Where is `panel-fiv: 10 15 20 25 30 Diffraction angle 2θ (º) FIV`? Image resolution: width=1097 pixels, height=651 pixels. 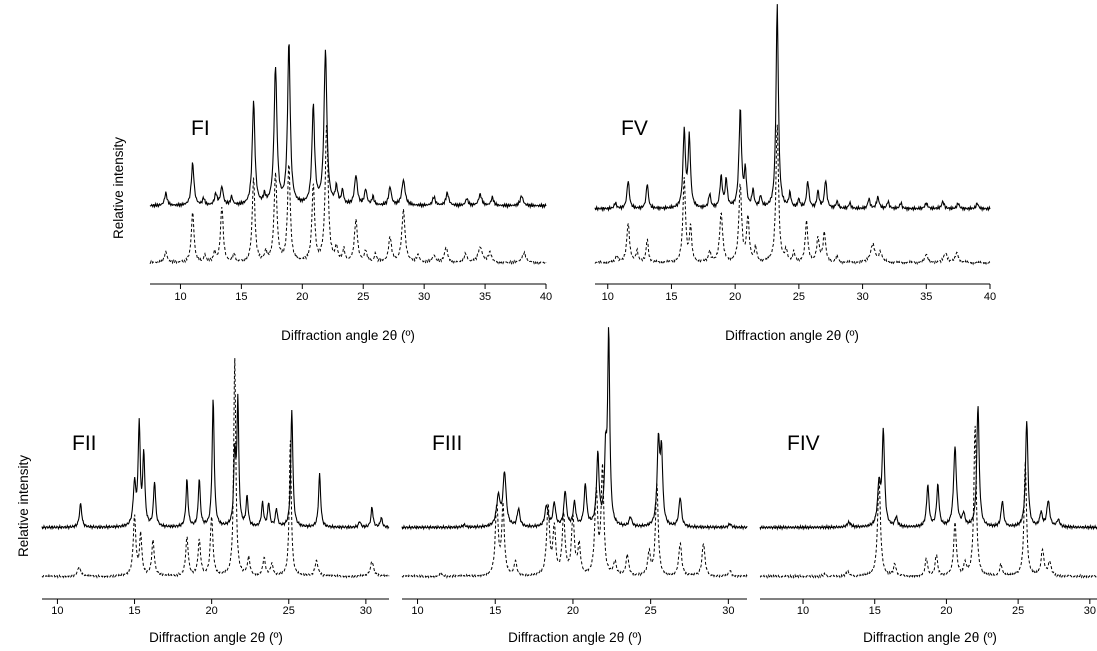
panel-fiv: 10 15 20 25 30 Diffraction angle 2θ (º) FIV is located at coordinates (928, 525).